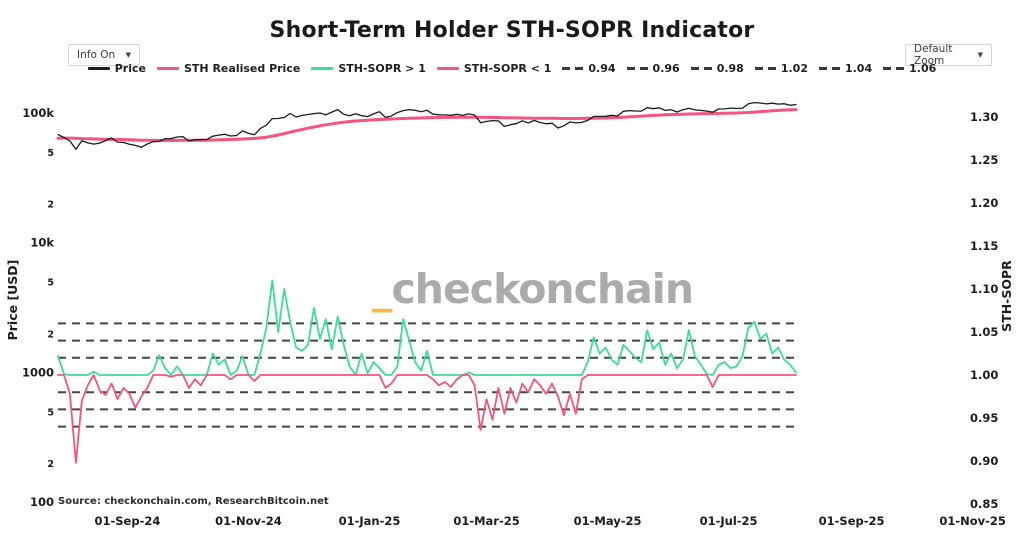 This screenshot has height=557, width=1024. Describe the element at coordinates (923, 68) in the screenshot. I see `legend-item-label: 1.06` at that location.